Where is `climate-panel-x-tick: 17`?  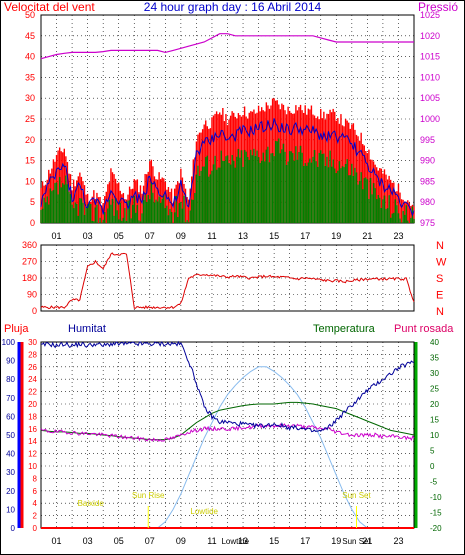
climate-panel-x-tick: 17 is located at coordinates (305, 541).